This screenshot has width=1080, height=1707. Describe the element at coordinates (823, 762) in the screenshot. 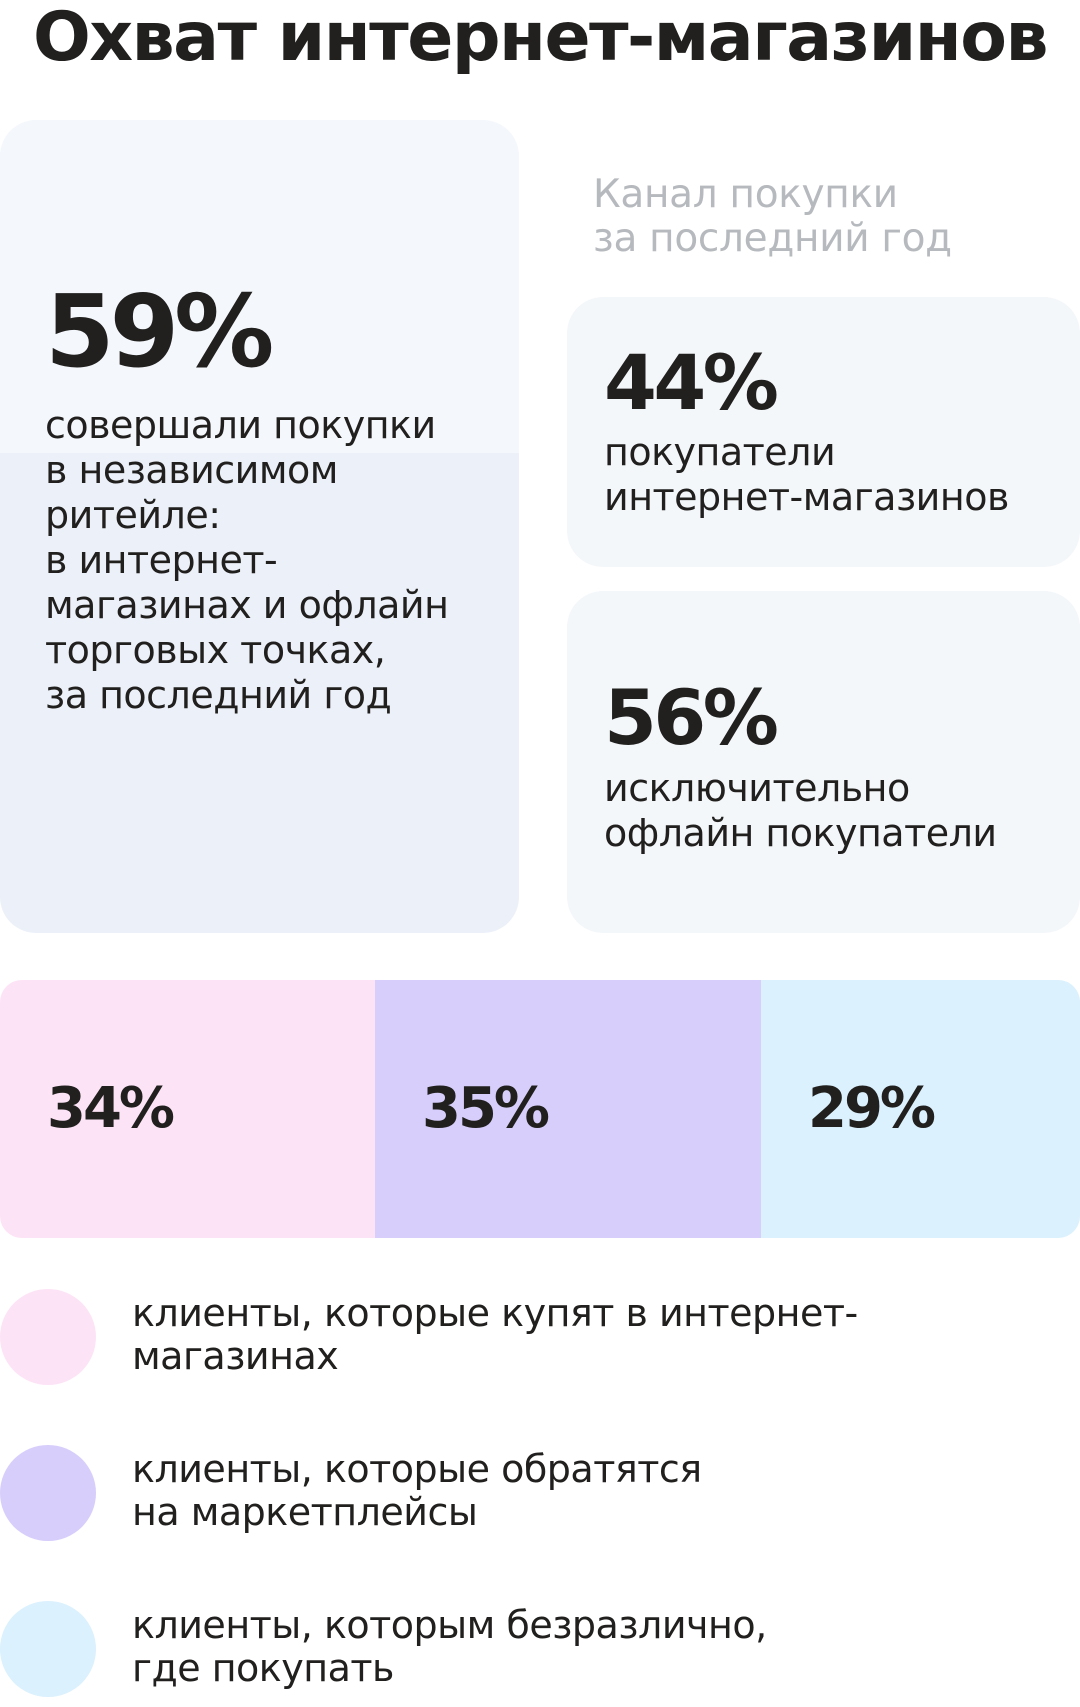

I see `offline-buyers-card: 56% исключительно офлайн покупатели` at that location.